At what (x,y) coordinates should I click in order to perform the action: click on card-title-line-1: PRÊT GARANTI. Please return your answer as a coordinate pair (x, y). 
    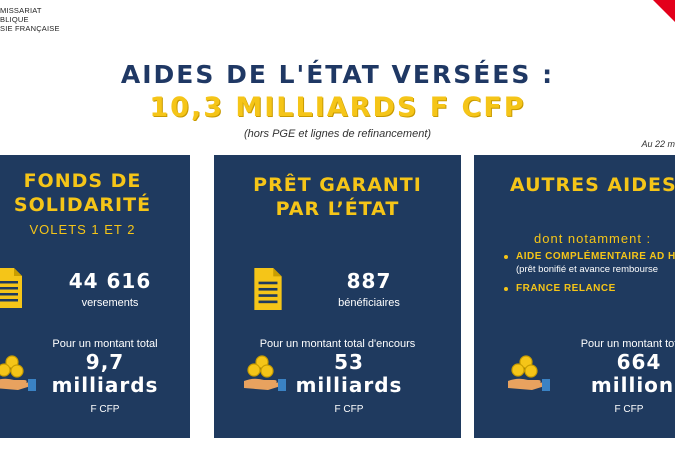
    Looking at the image, I should click on (337, 185).